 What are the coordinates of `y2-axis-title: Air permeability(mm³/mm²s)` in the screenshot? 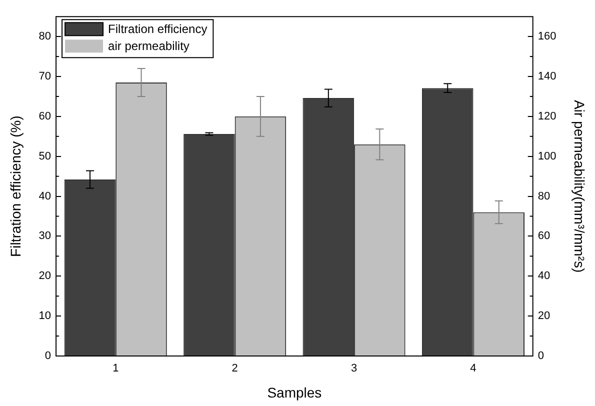 It's located at (580, 186).